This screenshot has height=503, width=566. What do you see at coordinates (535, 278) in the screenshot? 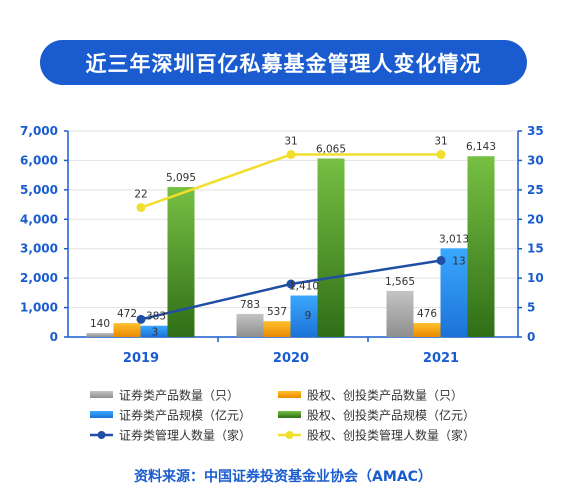
I see `y-right-tick-label: 10` at bounding box center [535, 278].